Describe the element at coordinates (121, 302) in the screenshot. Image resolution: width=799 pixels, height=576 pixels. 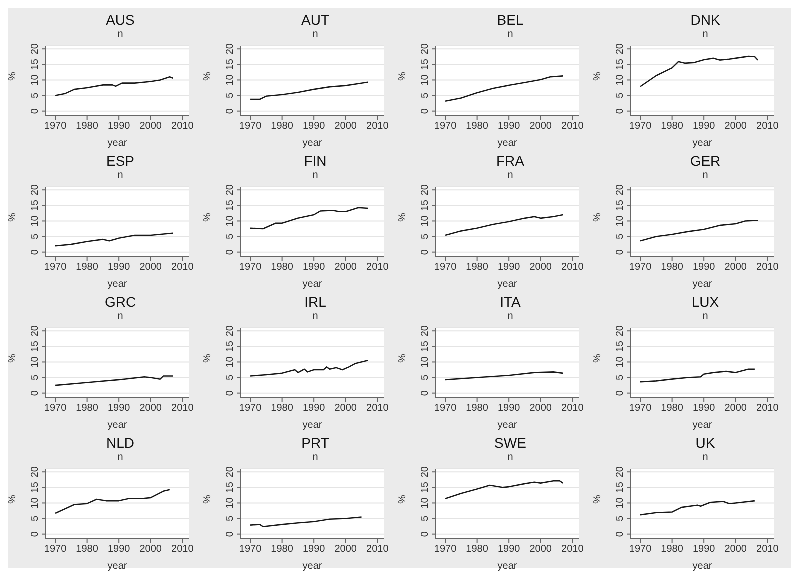
I see `chart-title: GRC` at that location.